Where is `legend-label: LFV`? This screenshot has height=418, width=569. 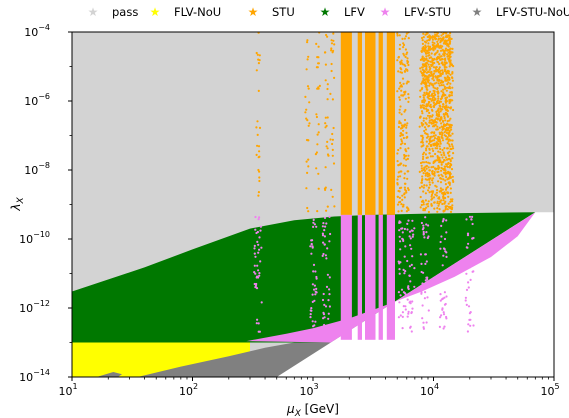
legend-label: LFV is located at coordinates (354, 12).